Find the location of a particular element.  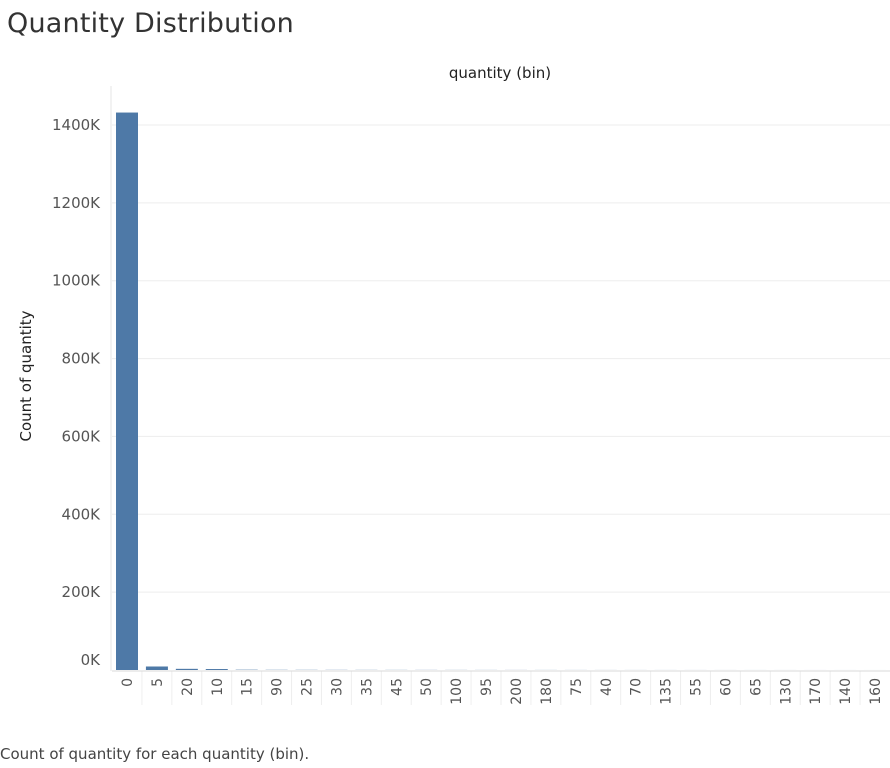

x-tick-label: 30 is located at coordinates (337, 687).